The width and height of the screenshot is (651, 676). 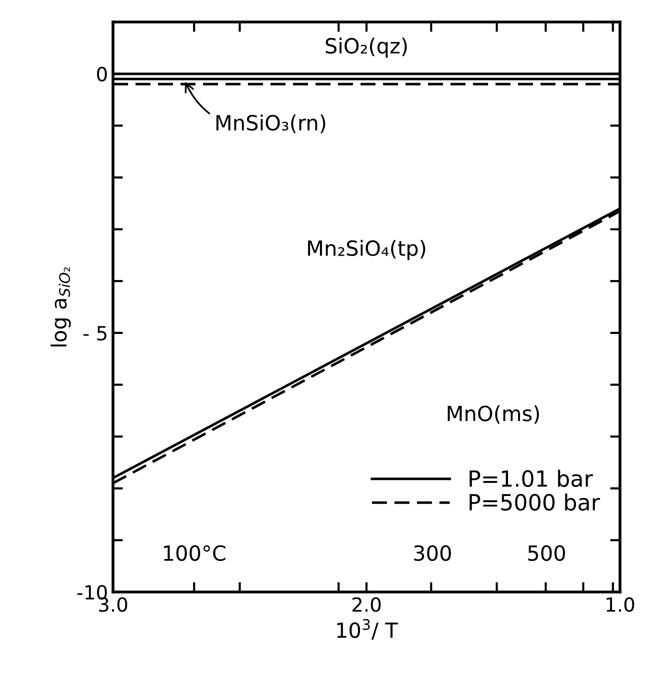 I want to click on y-tick-label: - 5, so click(x=95, y=333).